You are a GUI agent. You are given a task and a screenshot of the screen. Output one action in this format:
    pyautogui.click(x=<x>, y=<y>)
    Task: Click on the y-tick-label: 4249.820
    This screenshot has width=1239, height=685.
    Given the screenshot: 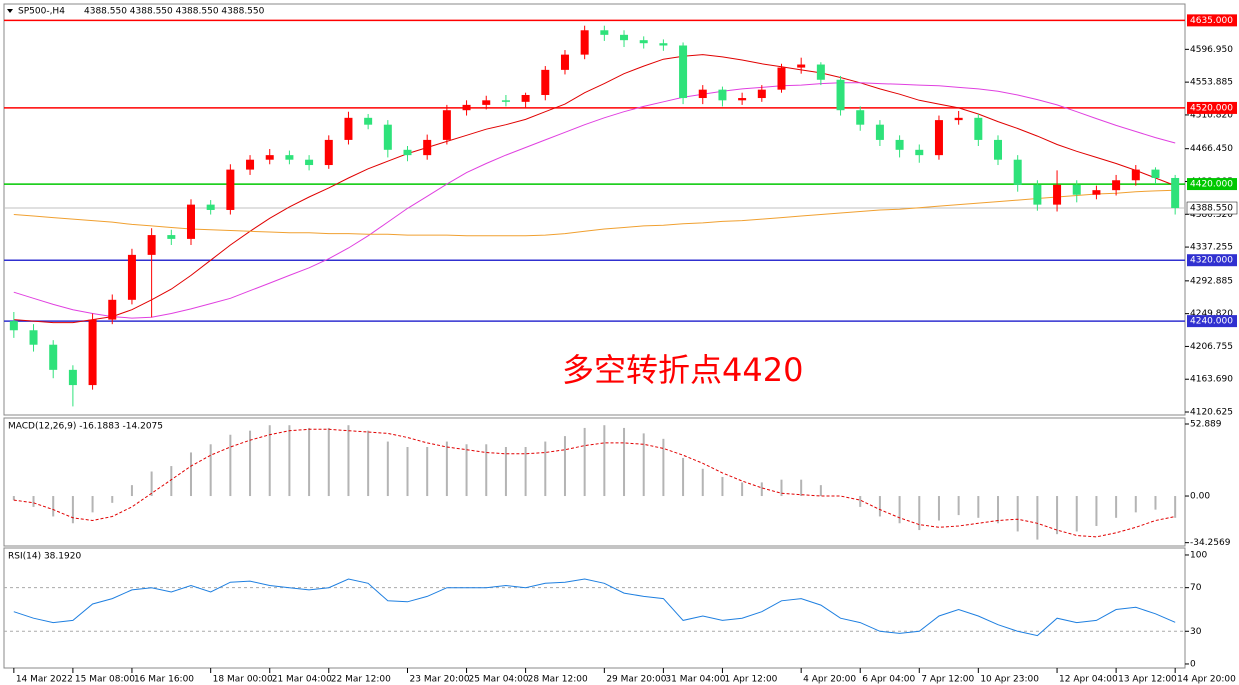 What is the action you would take?
    pyautogui.click(x=1211, y=314)
    